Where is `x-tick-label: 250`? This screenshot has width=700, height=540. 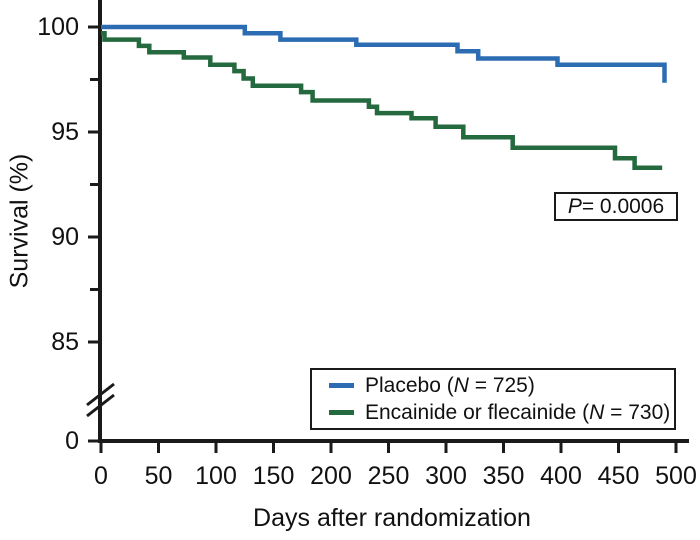
x-tick-label: 250 is located at coordinates (389, 476).